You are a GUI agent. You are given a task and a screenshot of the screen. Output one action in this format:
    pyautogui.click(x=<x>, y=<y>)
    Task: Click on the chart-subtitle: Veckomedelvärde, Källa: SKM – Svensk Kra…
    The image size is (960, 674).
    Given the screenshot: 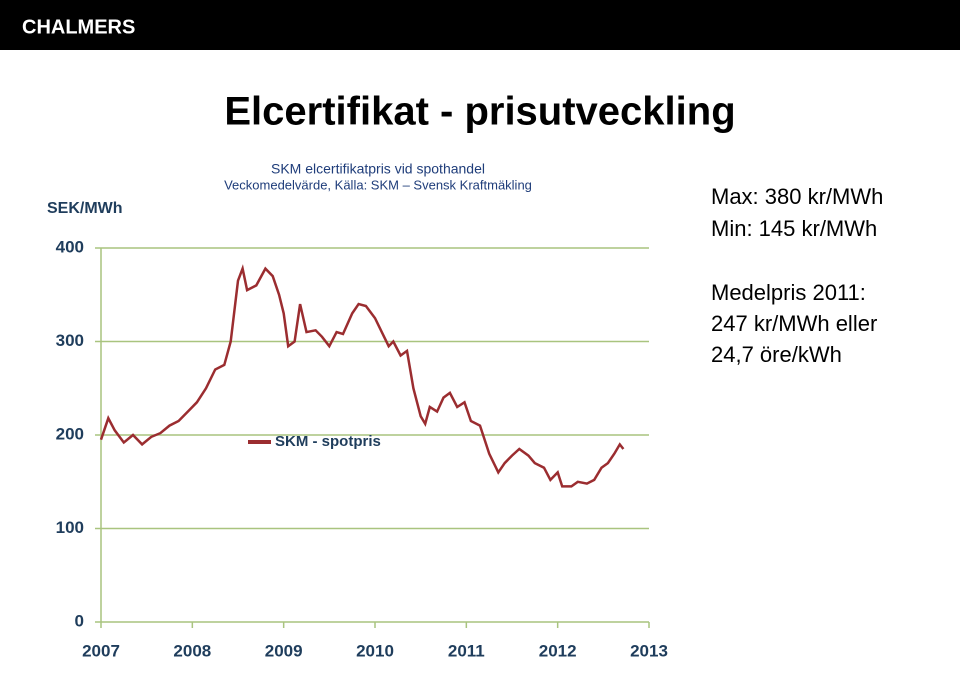 What is the action you would take?
    pyautogui.click(x=378, y=184)
    